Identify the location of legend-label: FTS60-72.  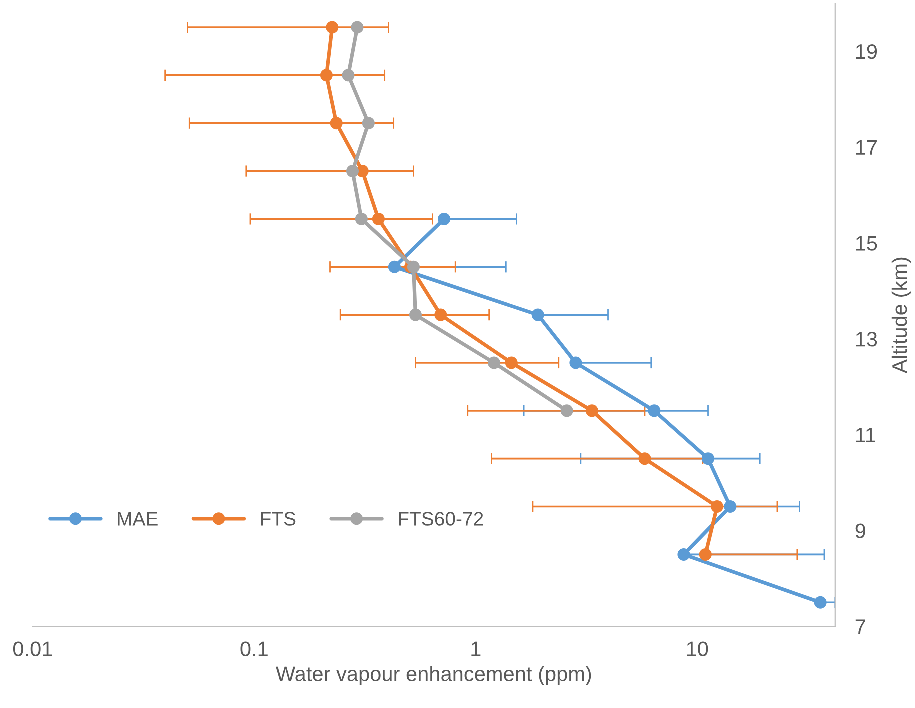
(441, 519).